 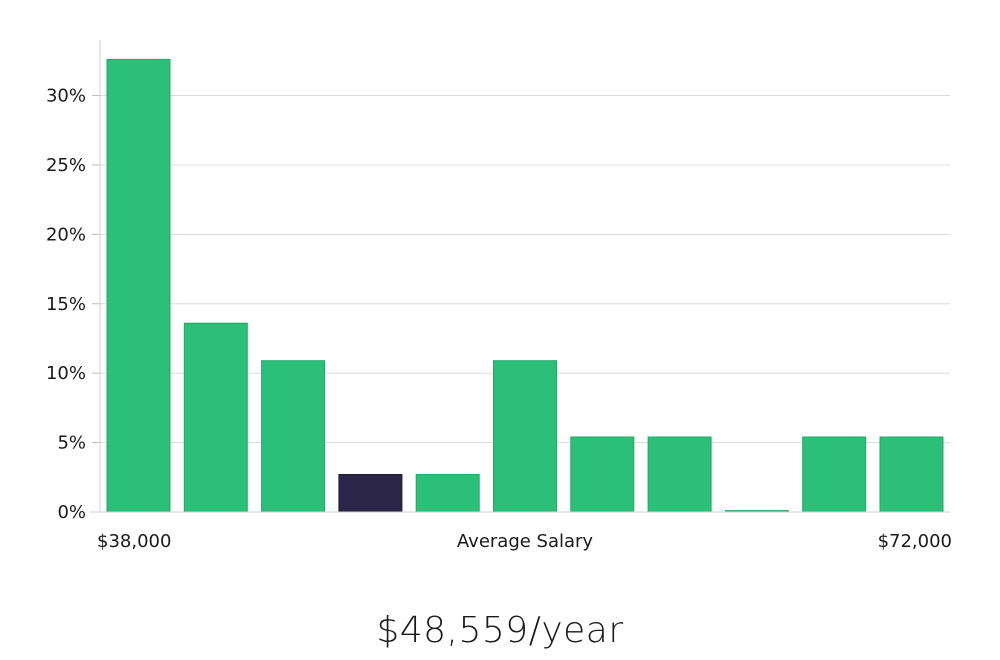 What do you see at coordinates (525, 541) in the screenshot?
I see `x-axis-title: Average Salary` at bounding box center [525, 541].